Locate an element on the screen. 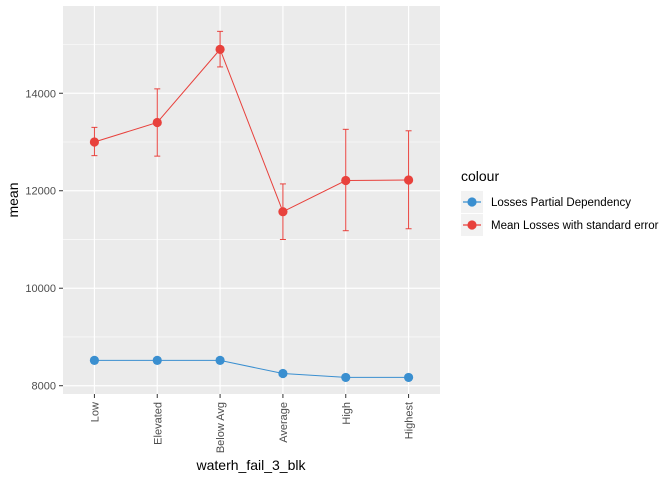 This screenshot has height=480, width=672. legend-title: colour is located at coordinates (480, 176).